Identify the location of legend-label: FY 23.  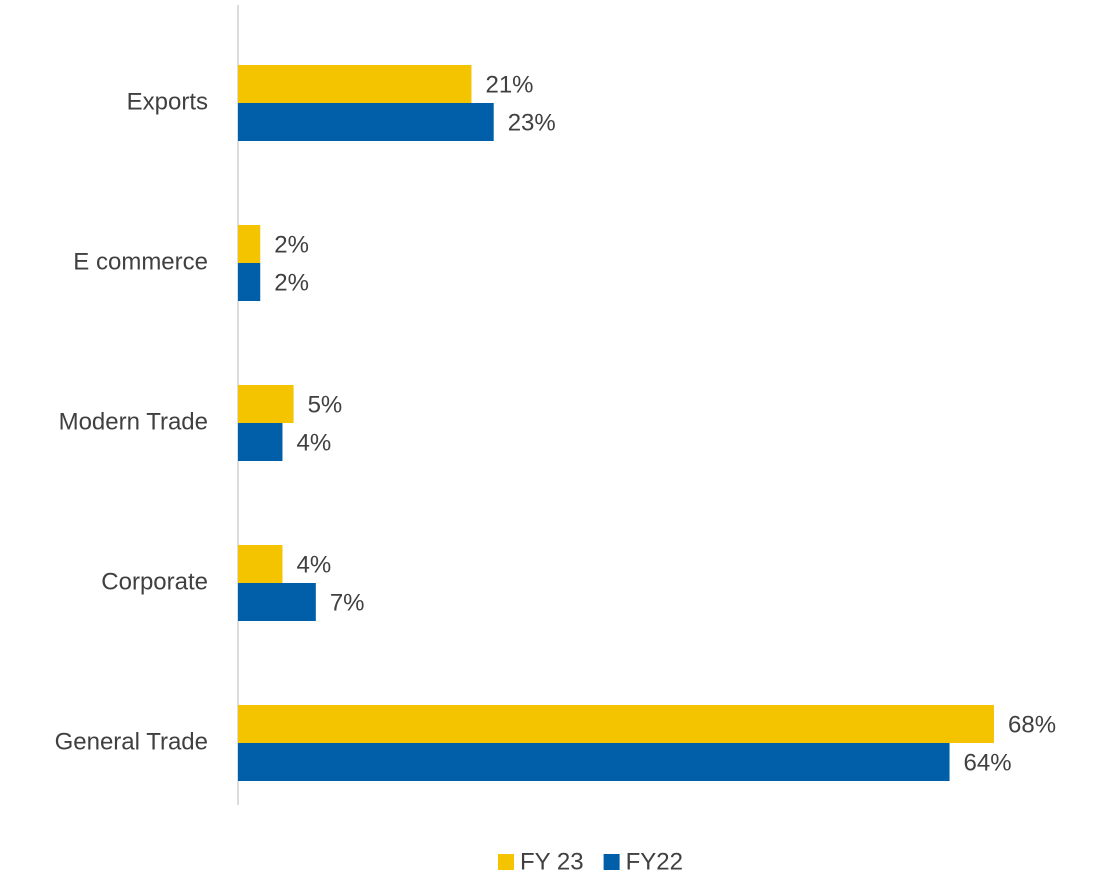
(552, 861).